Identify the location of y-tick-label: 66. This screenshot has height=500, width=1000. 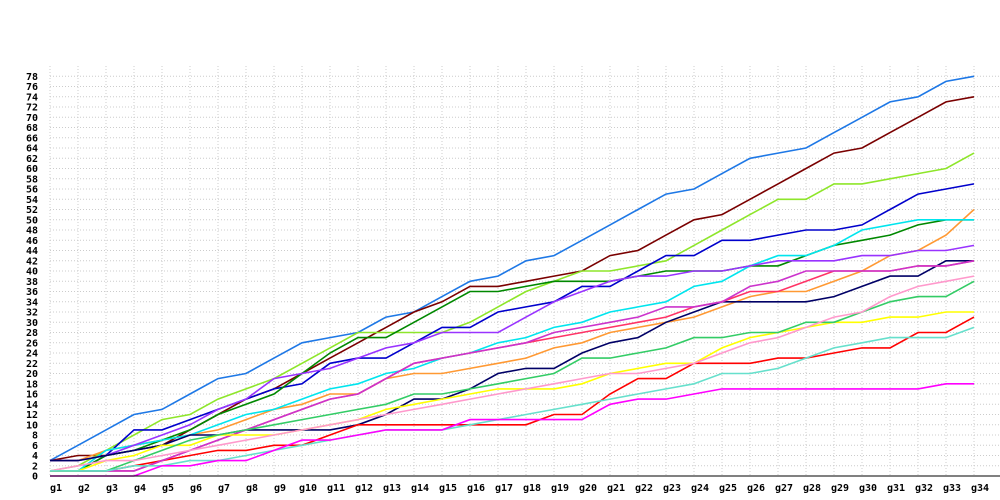
(32, 138).